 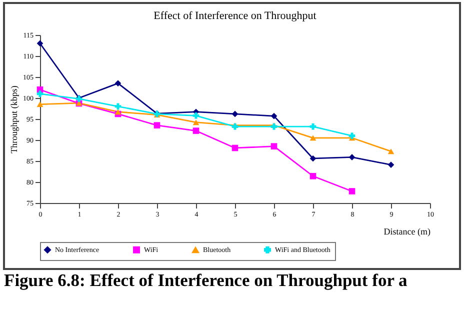 I want to click on chart-title: Effect of Interference on Throughput, so click(x=235, y=16).